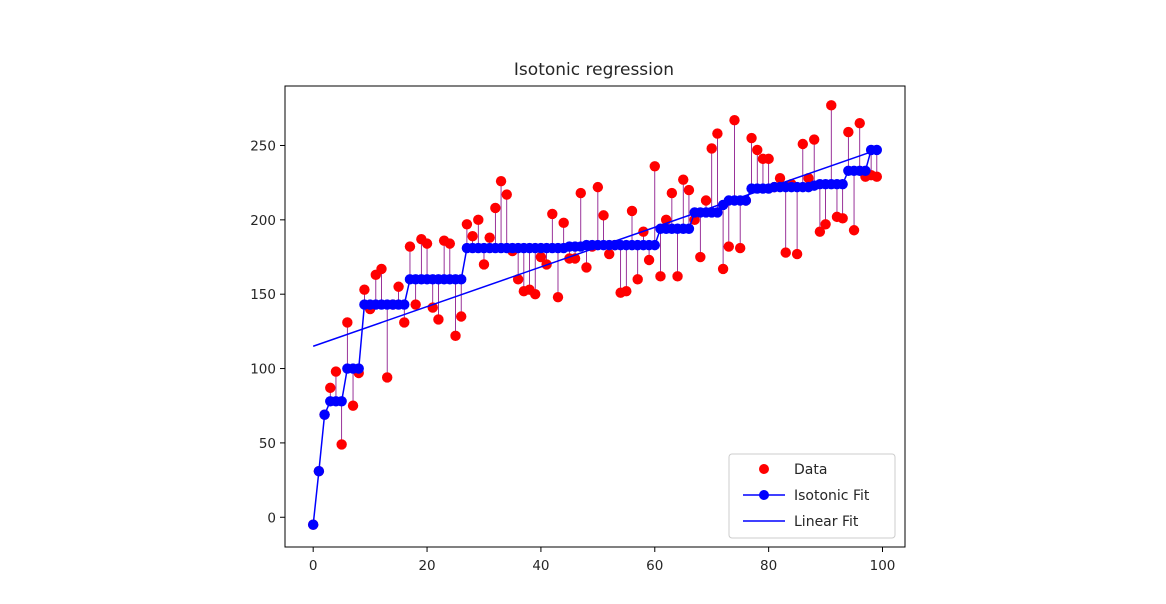 The height and width of the screenshot is (604, 1166). I want to click on legend-label-isotonic-fit: Isotonic Fit, so click(832, 496).